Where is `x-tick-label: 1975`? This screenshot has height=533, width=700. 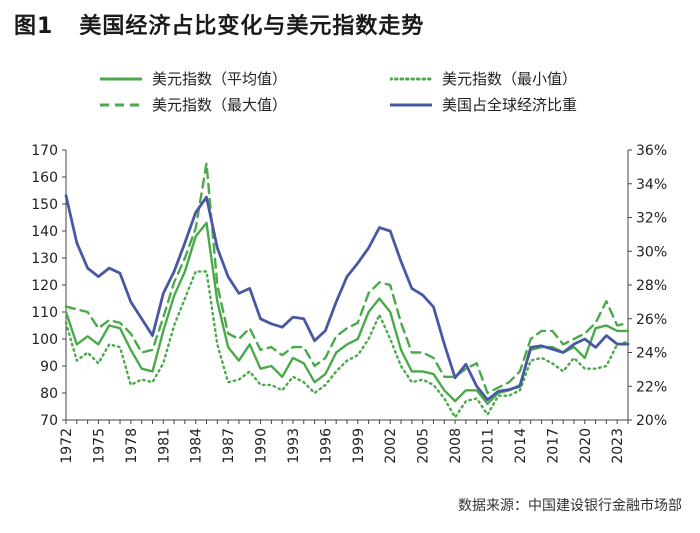 x-tick-label: 1975 is located at coordinates (99, 446).